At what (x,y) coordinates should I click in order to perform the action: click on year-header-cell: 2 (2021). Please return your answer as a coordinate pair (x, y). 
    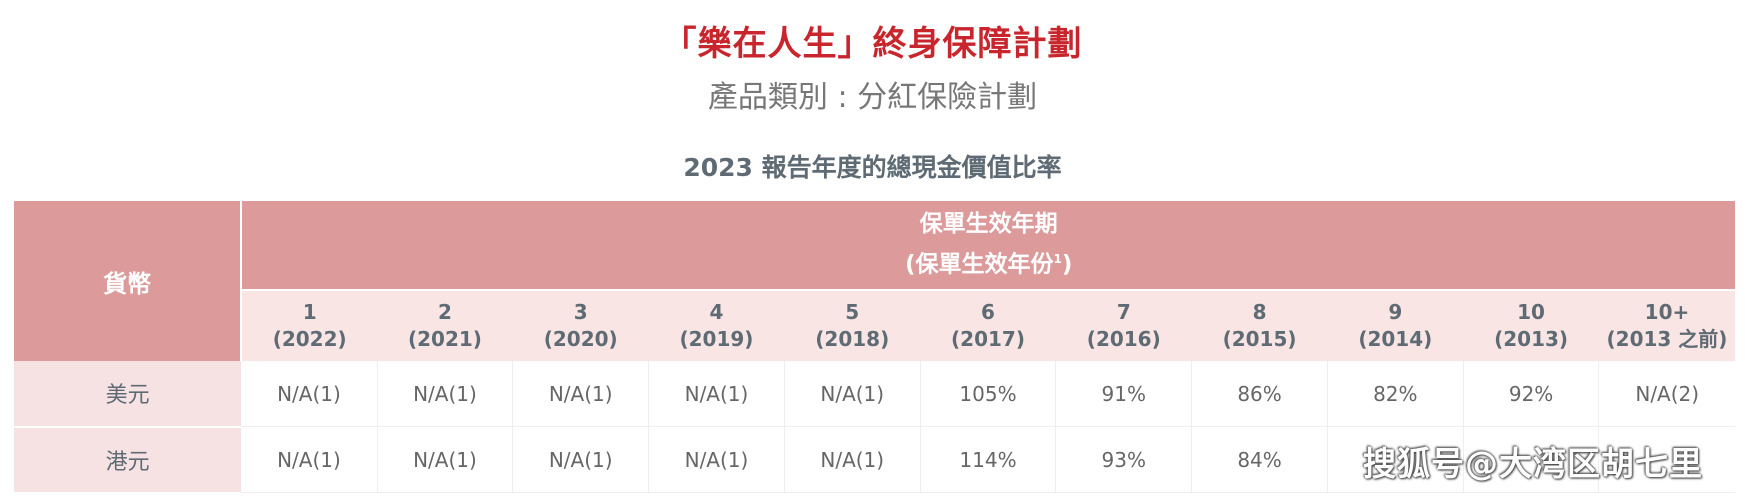
    Looking at the image, I should click on (445, 325).